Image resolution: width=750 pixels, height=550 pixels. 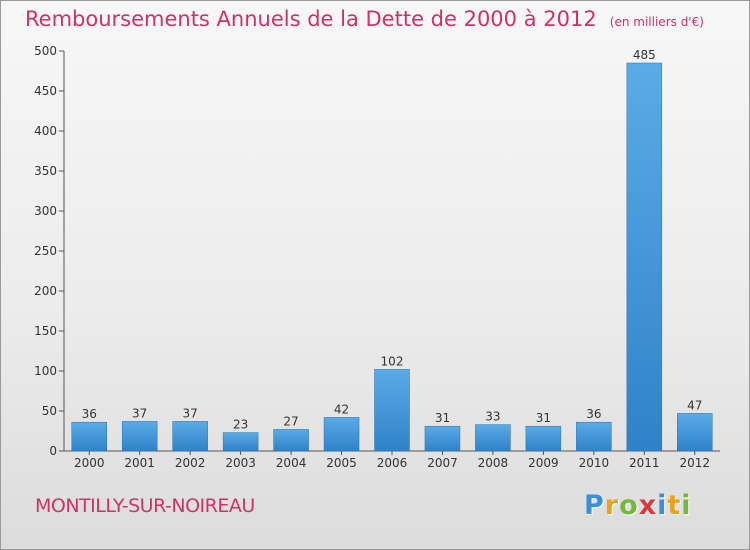 I want to click on x-tick-label: 2005, so click(x=341, y=463).